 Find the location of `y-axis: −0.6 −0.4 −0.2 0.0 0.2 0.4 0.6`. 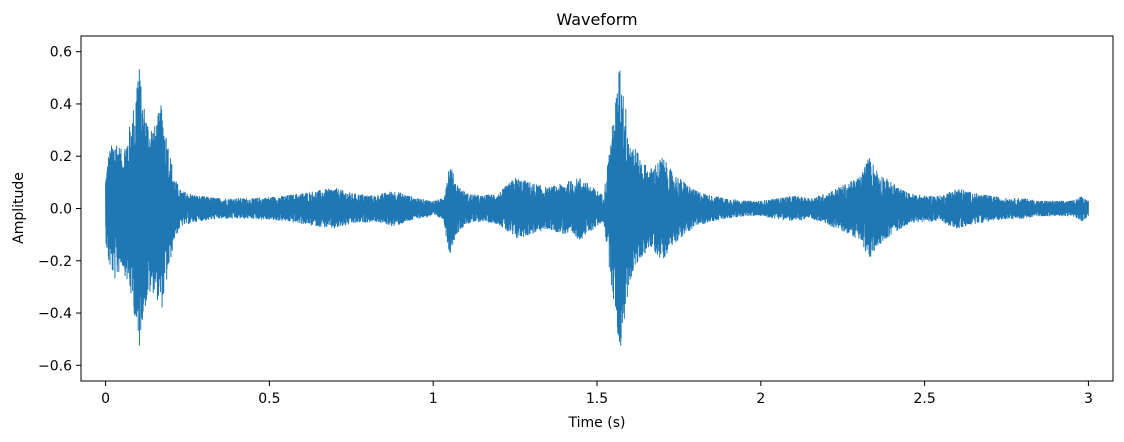

y-axis: −0.6 −0.4 −0.2 0.0 0.2 0.4 0.6 is located at coordinates (59, 209).